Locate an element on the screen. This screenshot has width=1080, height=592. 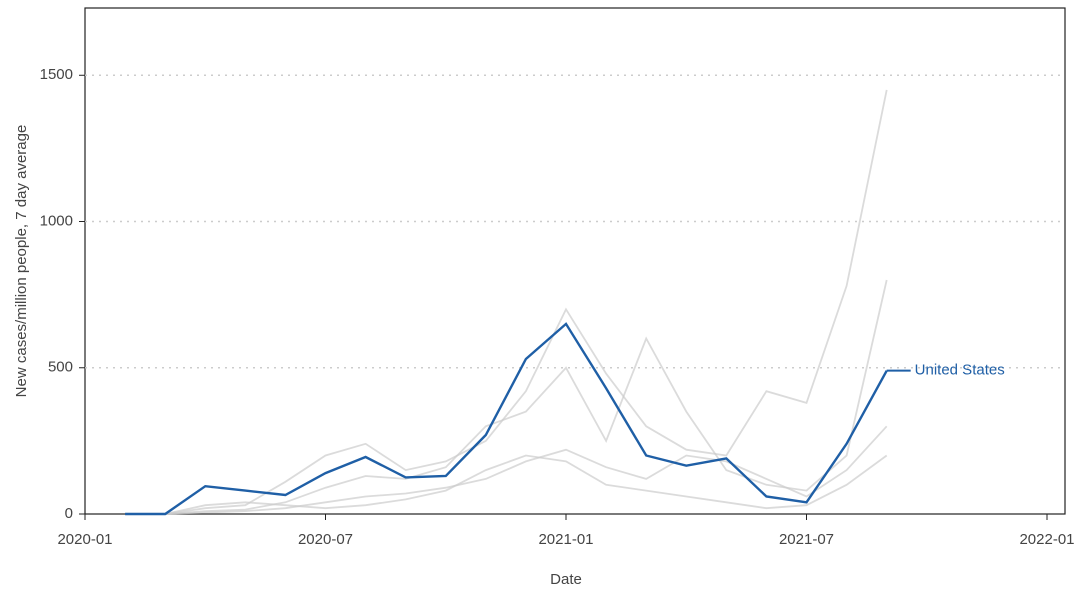
x-axis-title: Date is located at coordinates (566, 579).